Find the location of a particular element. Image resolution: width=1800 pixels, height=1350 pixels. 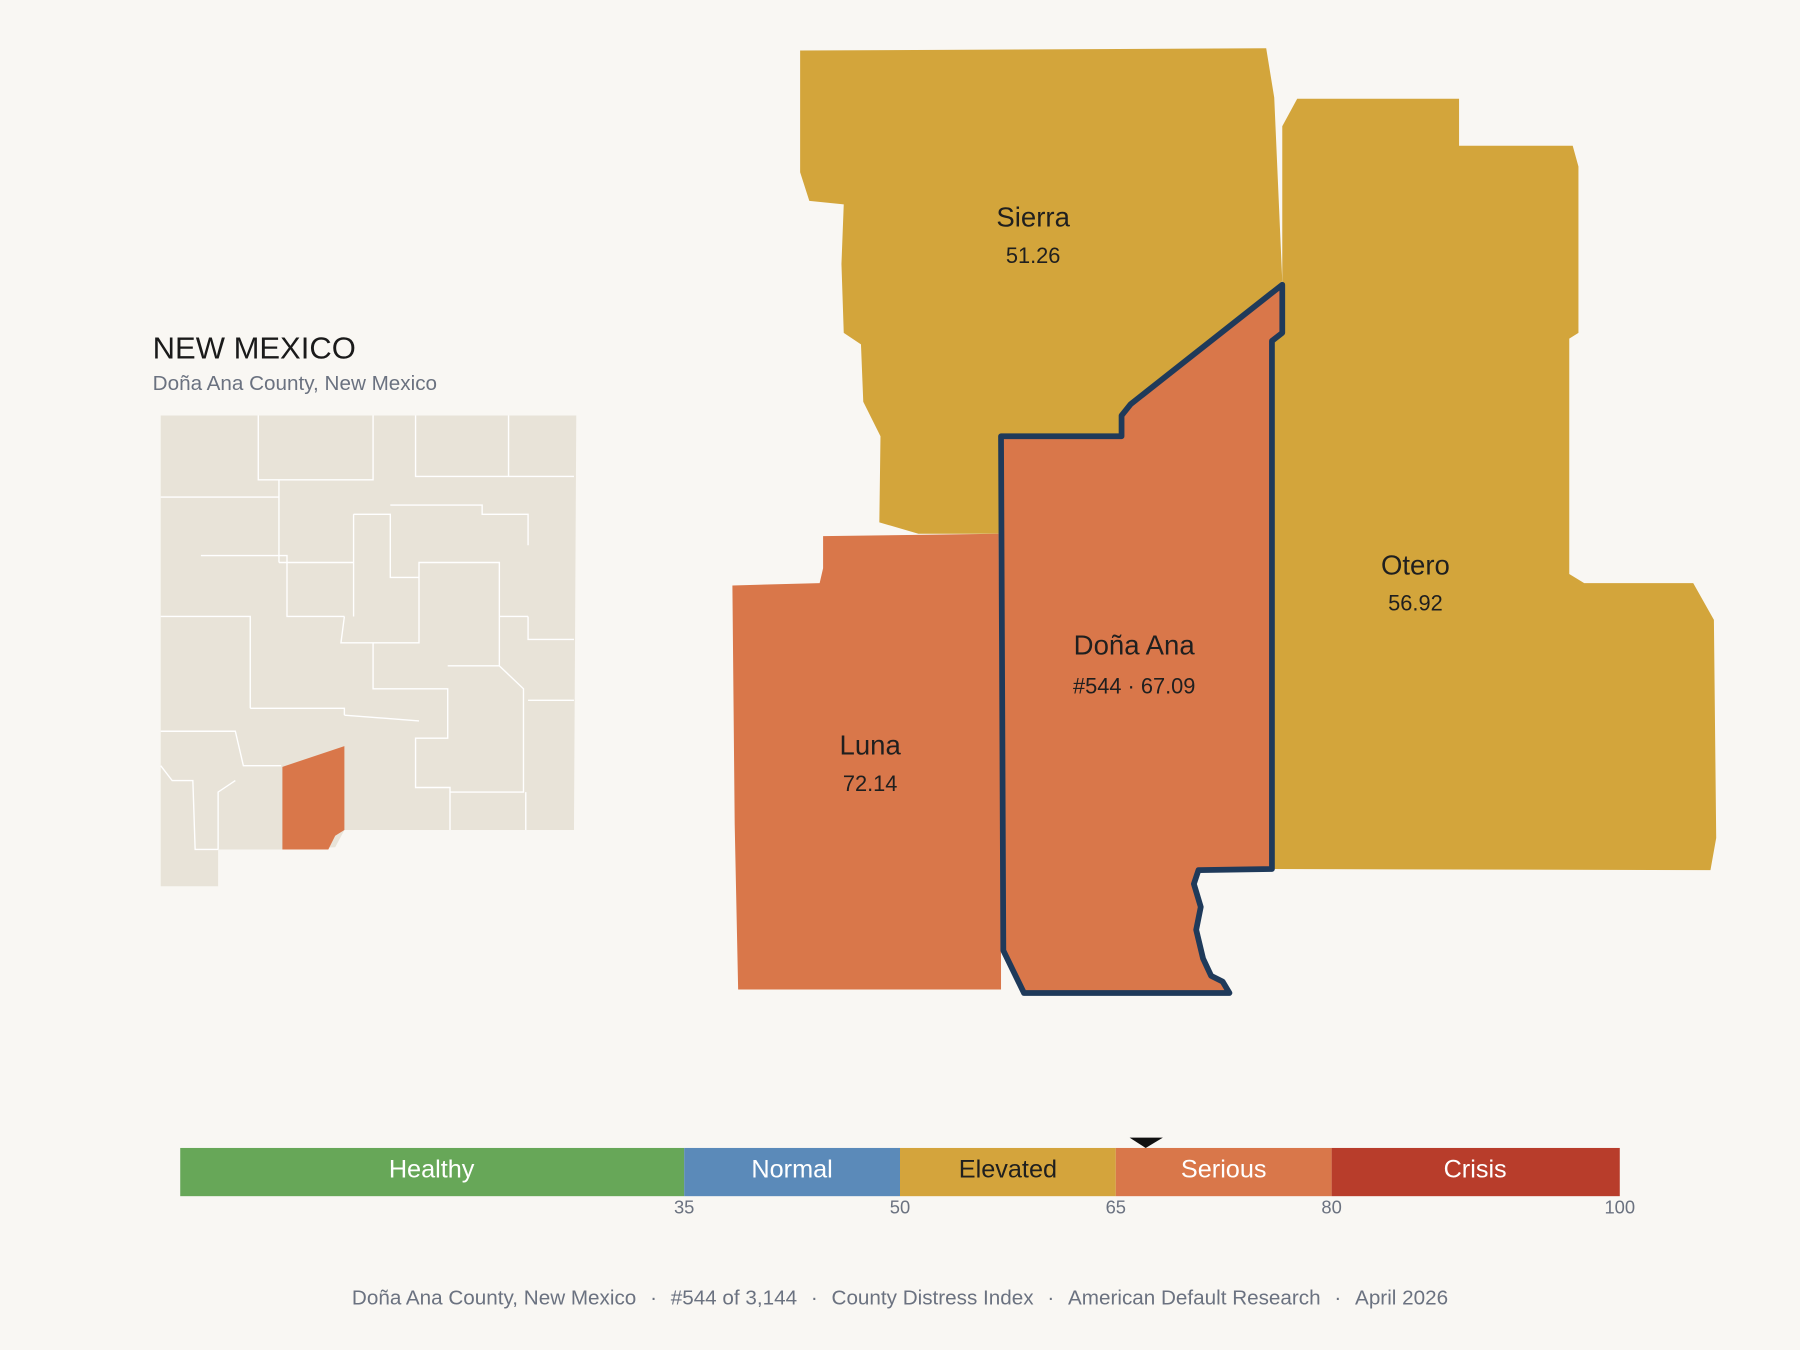

county-score: 72.14 is located at coordinates (870, 783).